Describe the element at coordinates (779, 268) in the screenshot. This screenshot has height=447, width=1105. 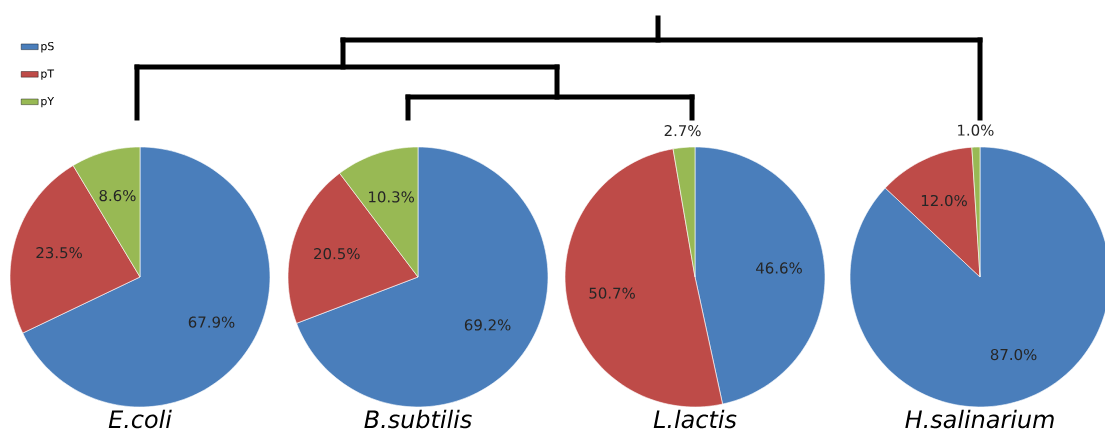
I see `data-label: 46.6%` at that location.